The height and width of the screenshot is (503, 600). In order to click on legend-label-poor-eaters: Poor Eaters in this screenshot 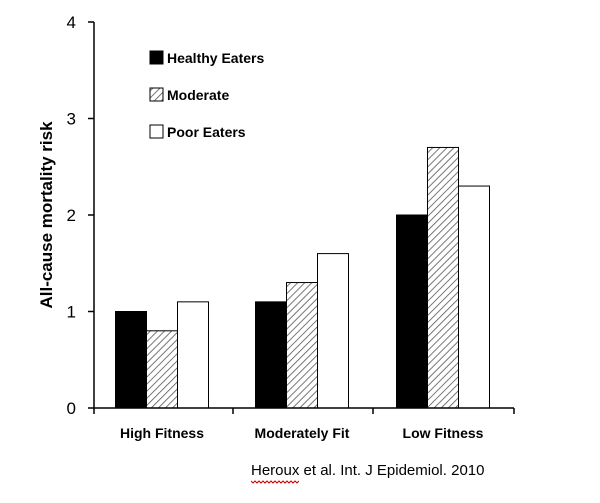, I will do `click(206, 132)`.